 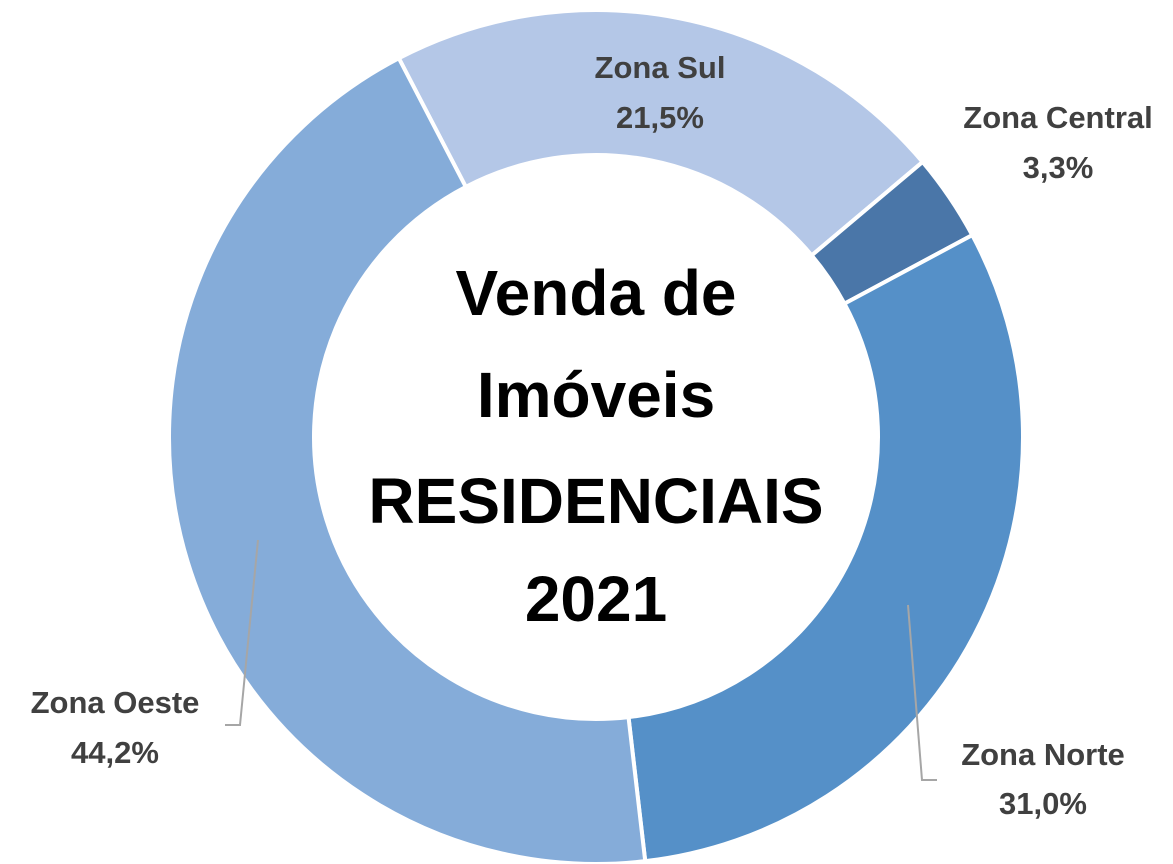 I want to click on category-label: Zona Oeste, so click(x=115, y=702).